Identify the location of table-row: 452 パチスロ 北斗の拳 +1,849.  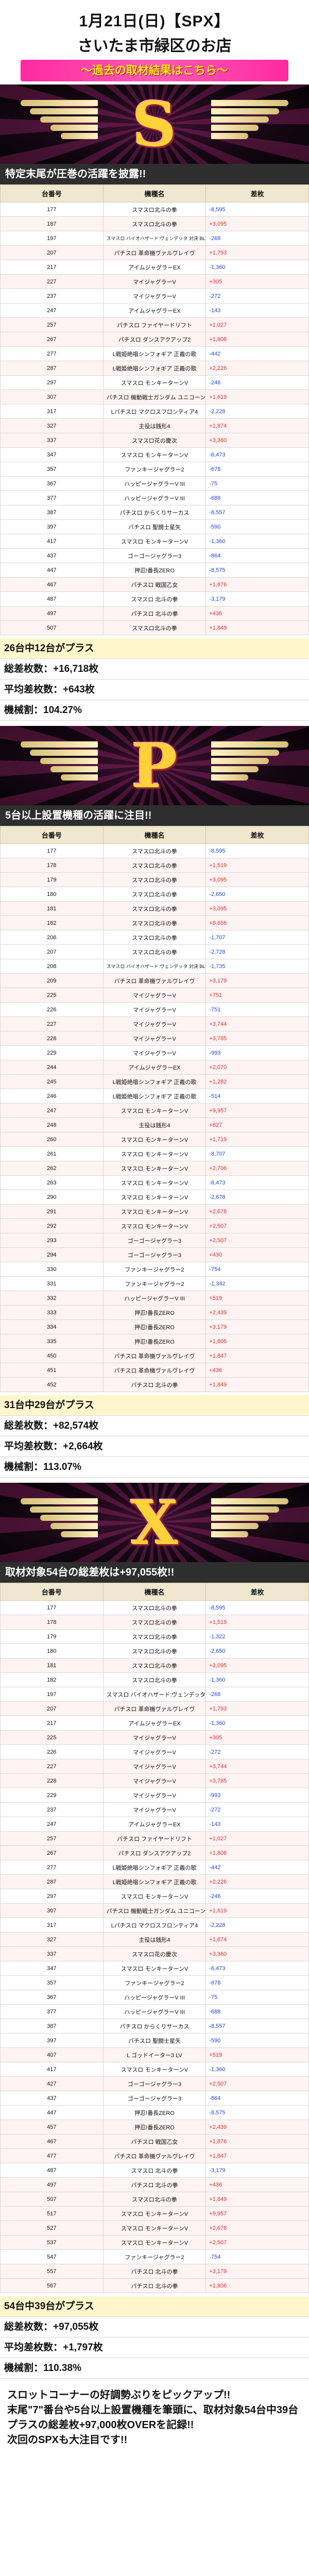
(154, 1384).